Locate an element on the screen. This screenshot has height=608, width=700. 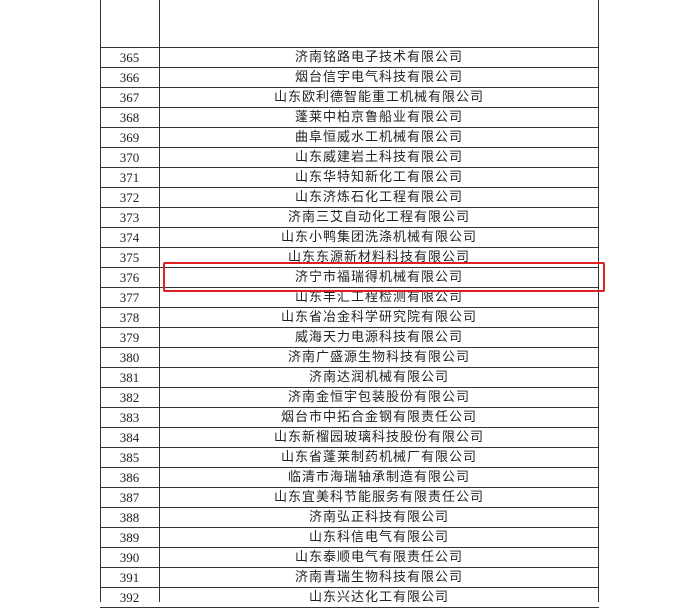
table-row: 366 烟台信宇电气科技有限公司 is located at coordinates (349, 78).